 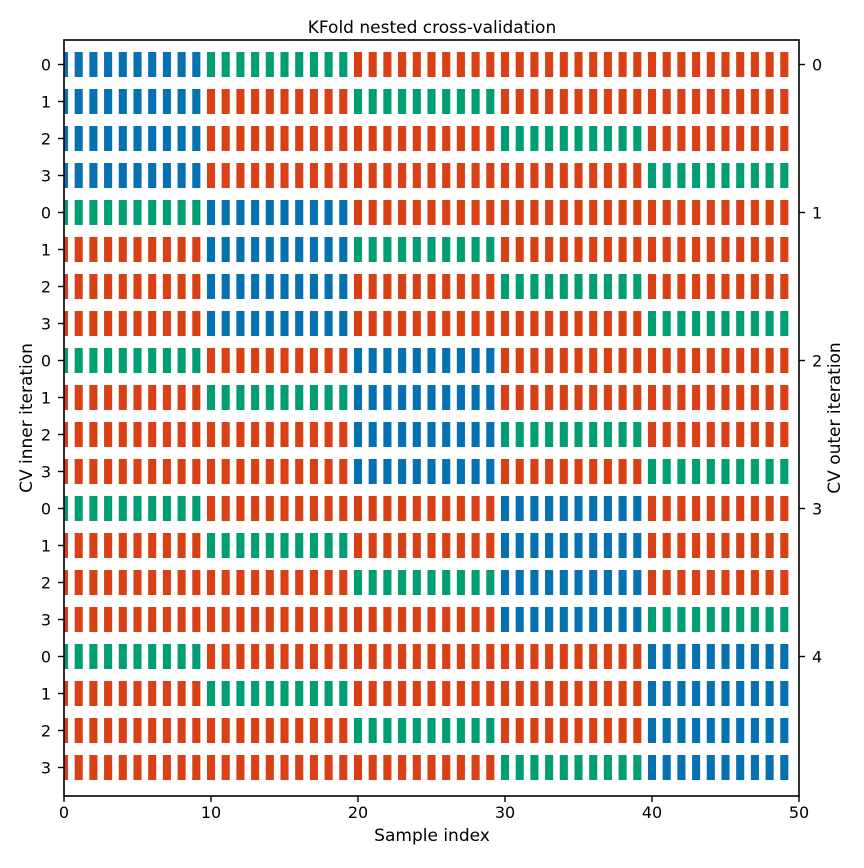 What do you see at coordinates (358, 812) in the screenshot?
I see `x-tick-label: 20` at bounding box center [358, 812].